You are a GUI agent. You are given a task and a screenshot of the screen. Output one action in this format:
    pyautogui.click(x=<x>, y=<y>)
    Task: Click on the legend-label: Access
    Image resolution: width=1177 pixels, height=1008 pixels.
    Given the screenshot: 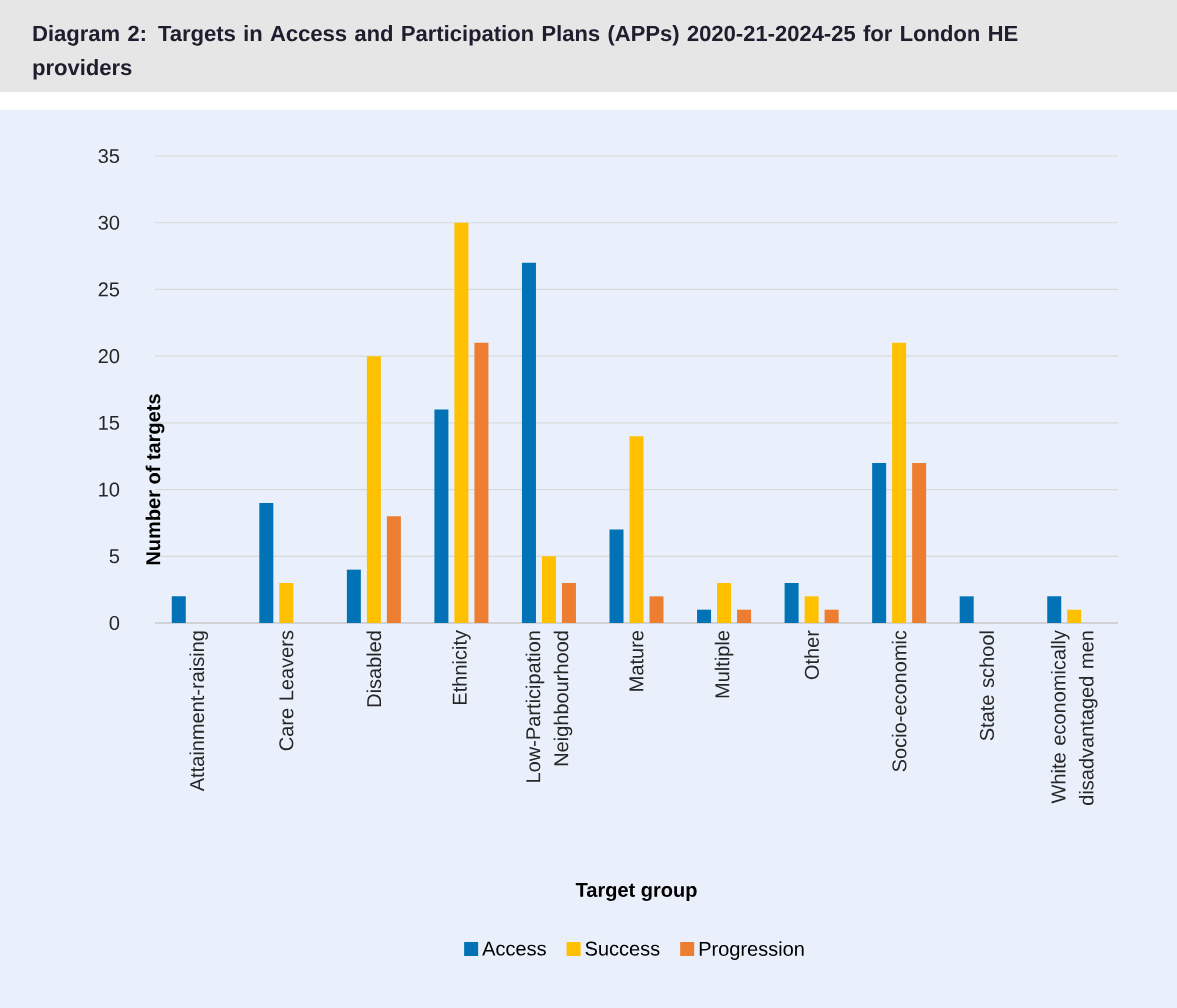 What is the action you would take?
    pyautogui.click(x=514, y=948)
    